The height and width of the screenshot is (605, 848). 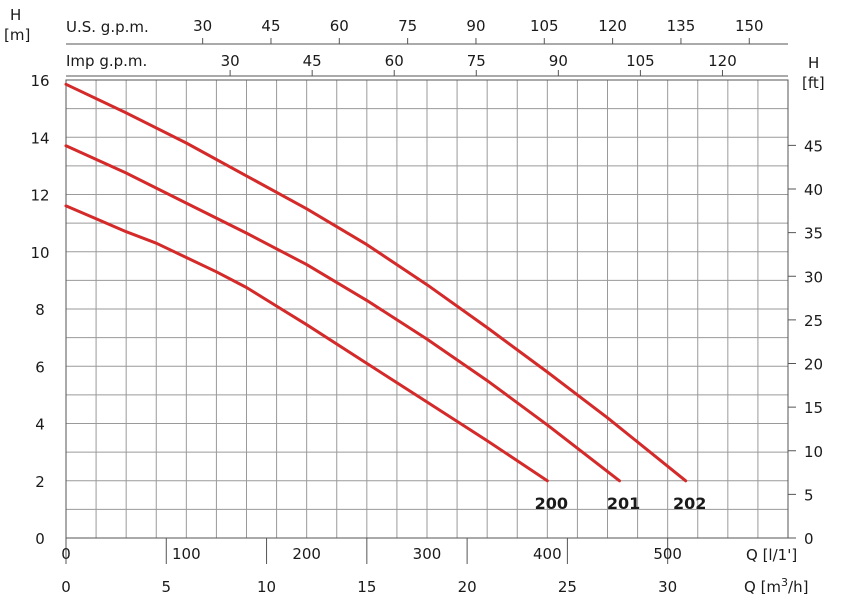 What do you see at coordinates (798, 587) in the screenshot?
I see `x2-axis-label-tail: /h]` at bounding box center [798, 587].